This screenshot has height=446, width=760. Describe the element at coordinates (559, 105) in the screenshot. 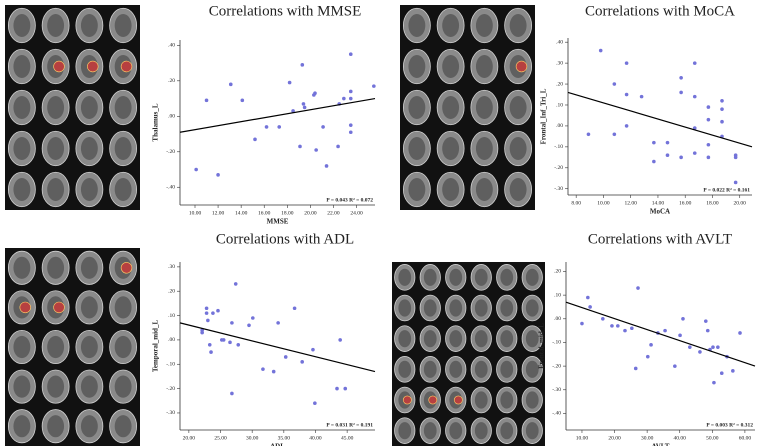

I see `y-tick-label: .10` at that location.